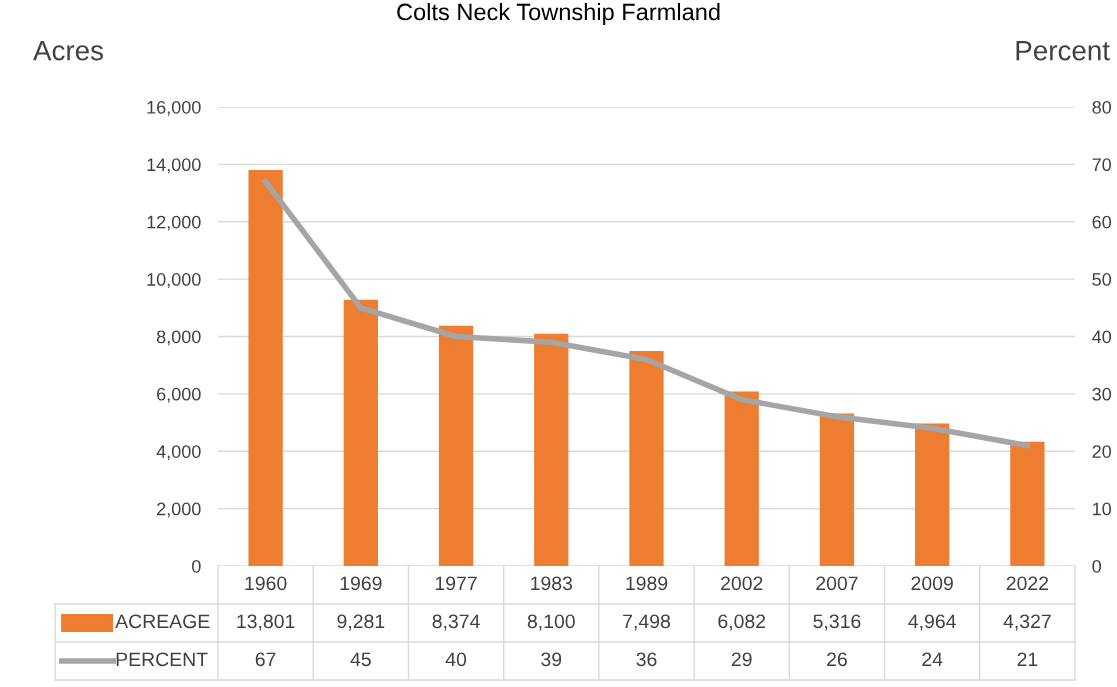 The height and width of the screenshot is (687, 1117). I want to click on y2-tick-label: 50, so click(1102, 279).